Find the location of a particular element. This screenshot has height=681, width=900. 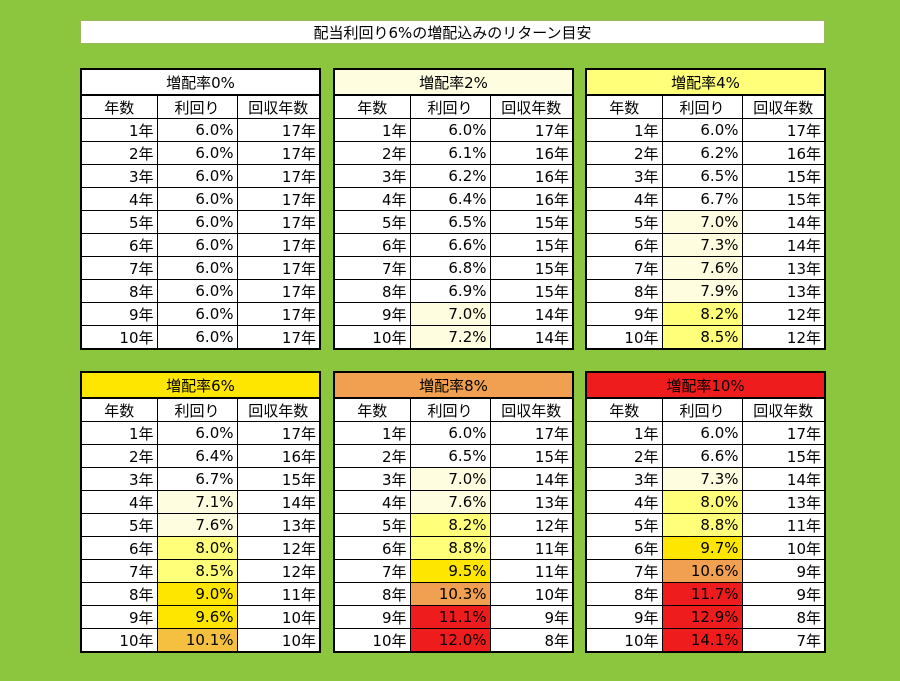

yield-cell: 10.3% is located at coordinates (449, 594).